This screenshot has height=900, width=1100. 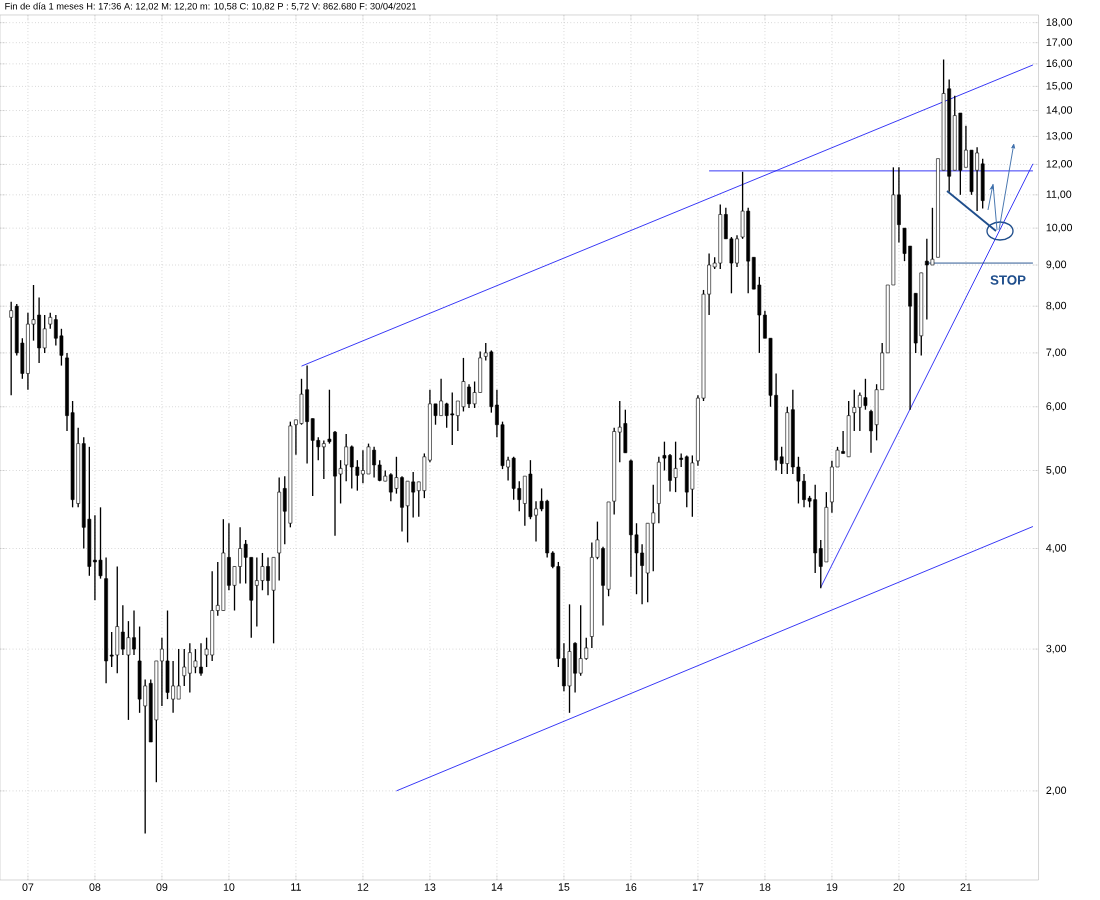 What do you see at coordinates (162, 887) in the screenshot?
I see `x-tick-label: 09` at bounding box center [162, 887].